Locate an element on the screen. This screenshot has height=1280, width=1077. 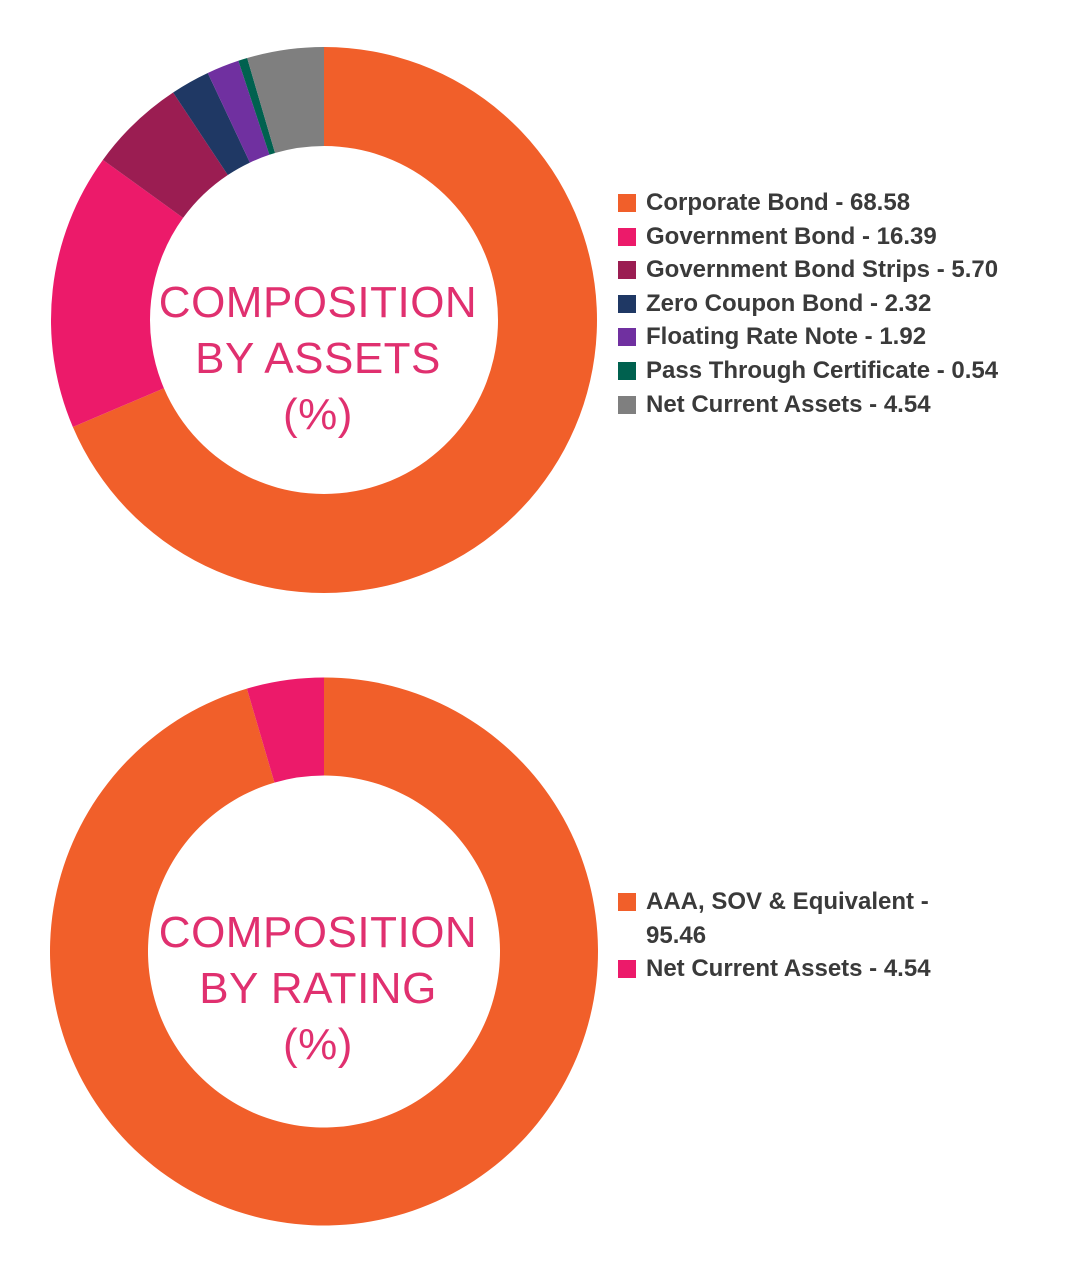
assets-legend-item-government-bond-strips: Government Bond Strips - 5.70 is located at coordinates (838, 270).